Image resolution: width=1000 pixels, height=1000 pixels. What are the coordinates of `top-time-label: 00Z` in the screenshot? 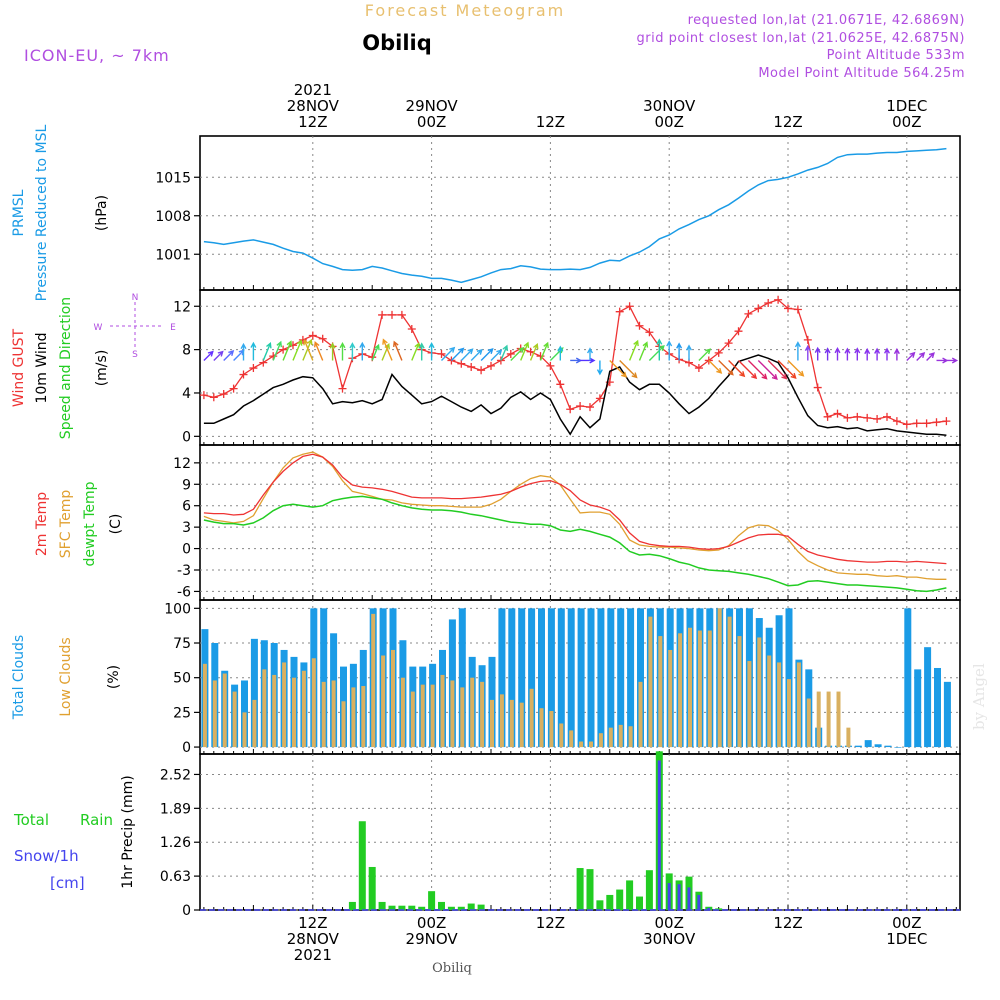 It's located at (431, 122).